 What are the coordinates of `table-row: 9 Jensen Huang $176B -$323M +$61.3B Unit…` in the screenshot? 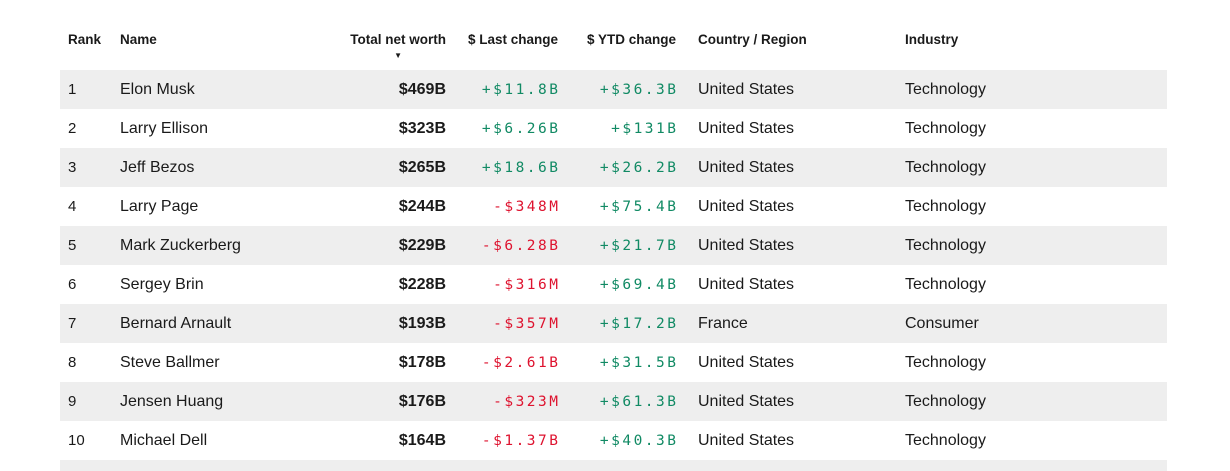 It's located at (613, 401).